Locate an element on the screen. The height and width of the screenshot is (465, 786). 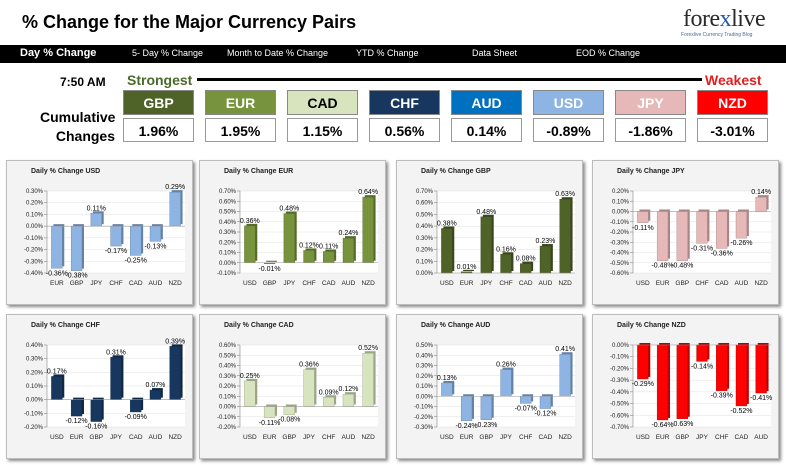
x-tick-label: GBP is located at coordinates (682, 283).